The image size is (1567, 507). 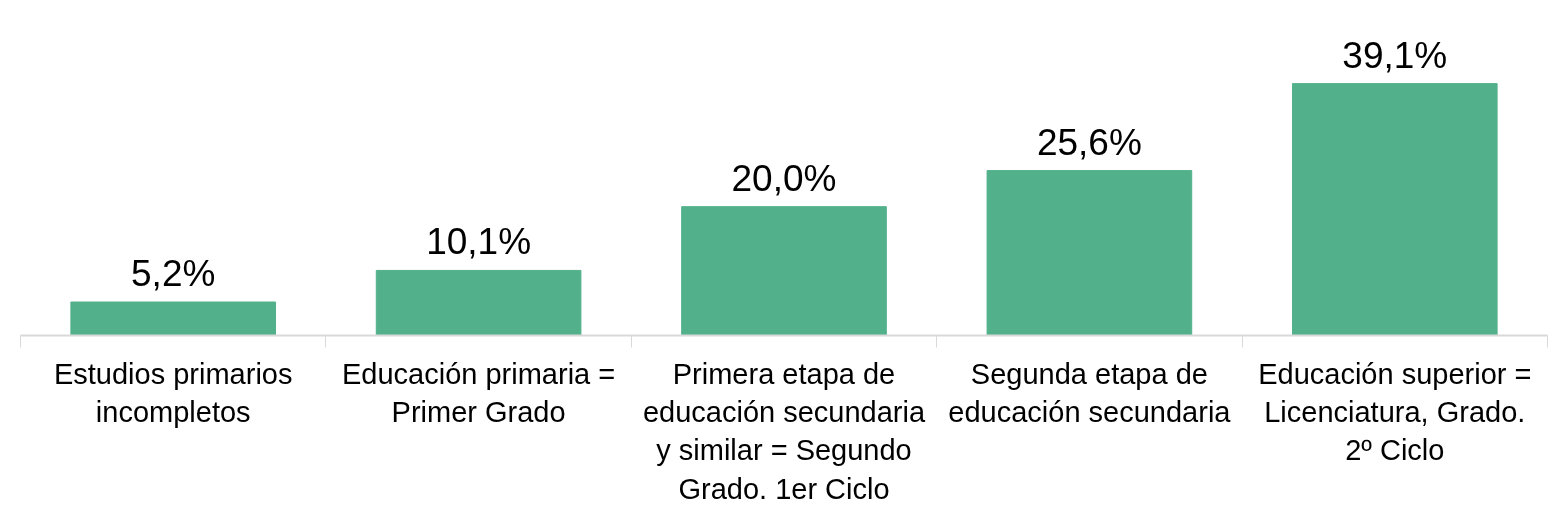 What do you see at coordinates (784, 431) in the screenshot?
I see `x-tick-label: Primera etapa de educación secundaria y similar = Segundo Grado. 1er Ciclo` at bounding box center [784, 431].